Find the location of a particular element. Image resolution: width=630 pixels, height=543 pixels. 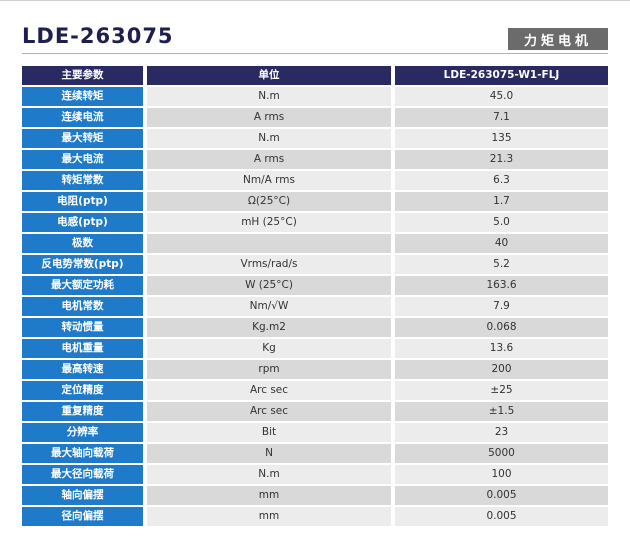

table-row: 连续转矩 N.m 45.0 is located at coordinates (315, 96).